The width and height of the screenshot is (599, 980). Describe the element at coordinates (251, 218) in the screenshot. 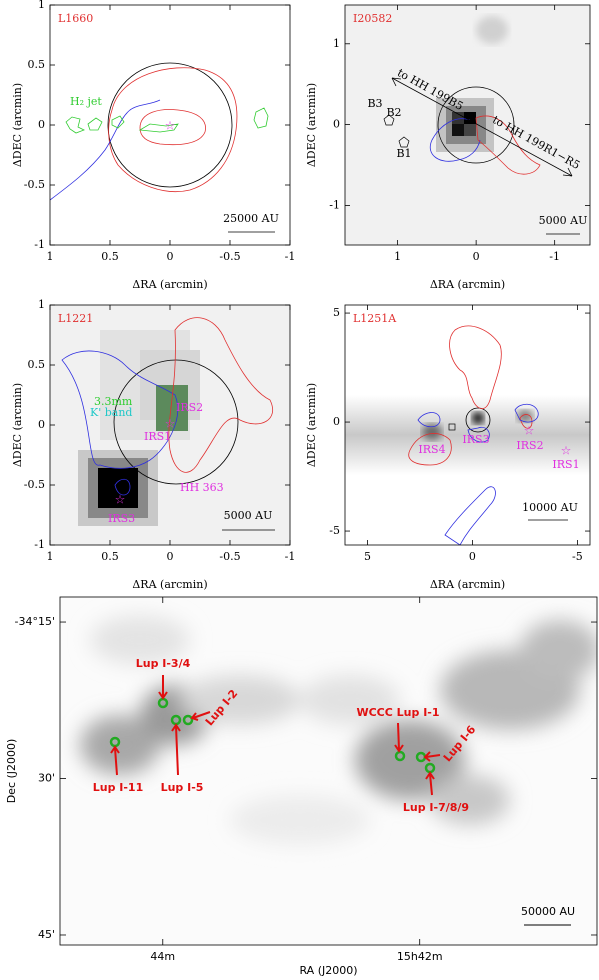

I see `scale-label: 25000 AU` at that location.